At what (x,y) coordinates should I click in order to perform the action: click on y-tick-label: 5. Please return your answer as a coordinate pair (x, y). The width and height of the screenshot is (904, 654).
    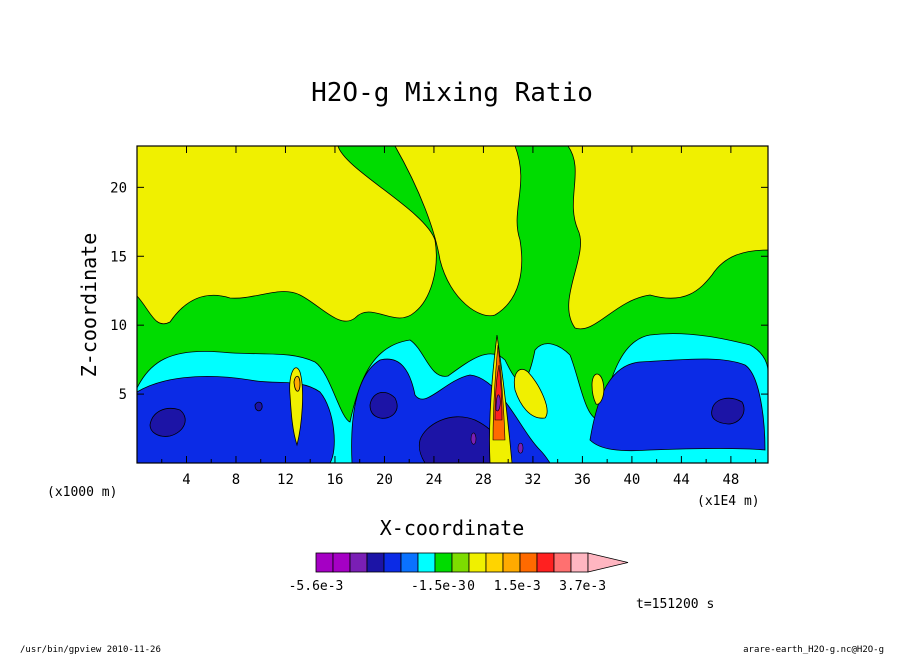
    Looking at the image, I should click on (123, 395).